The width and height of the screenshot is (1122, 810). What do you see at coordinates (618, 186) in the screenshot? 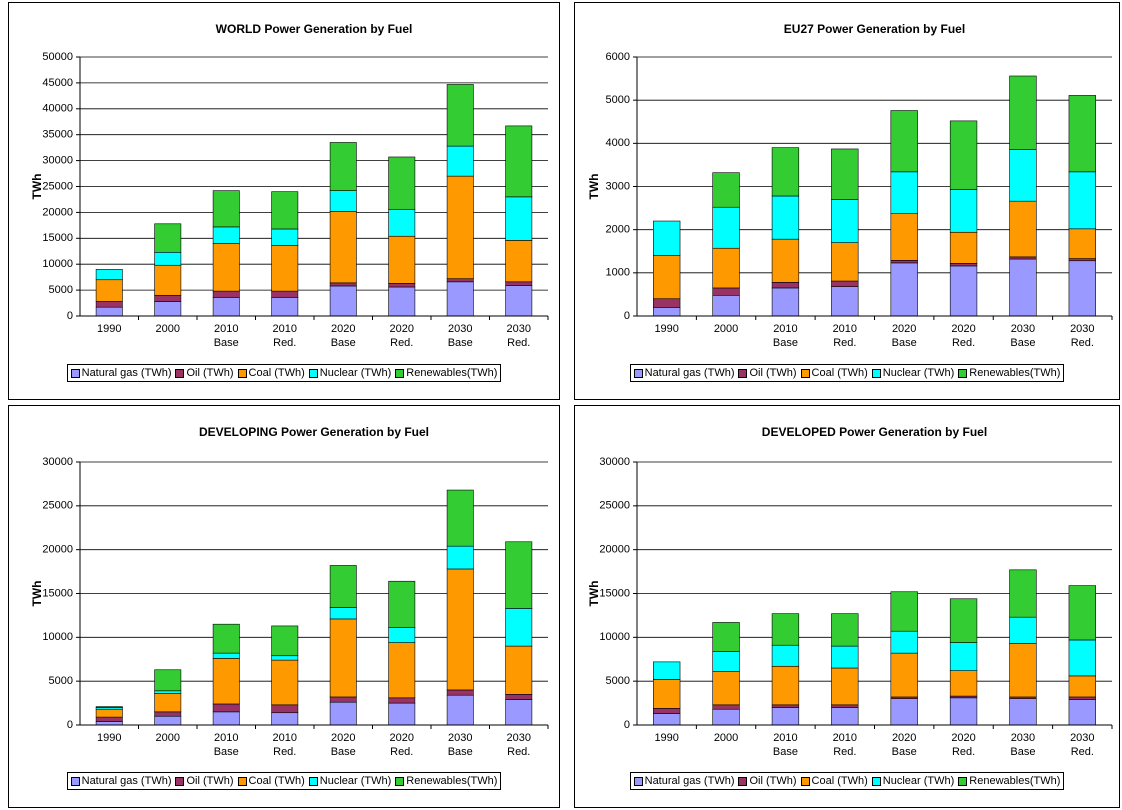
I see `y-tick-label: 3000` at bounding box center [618, 186].